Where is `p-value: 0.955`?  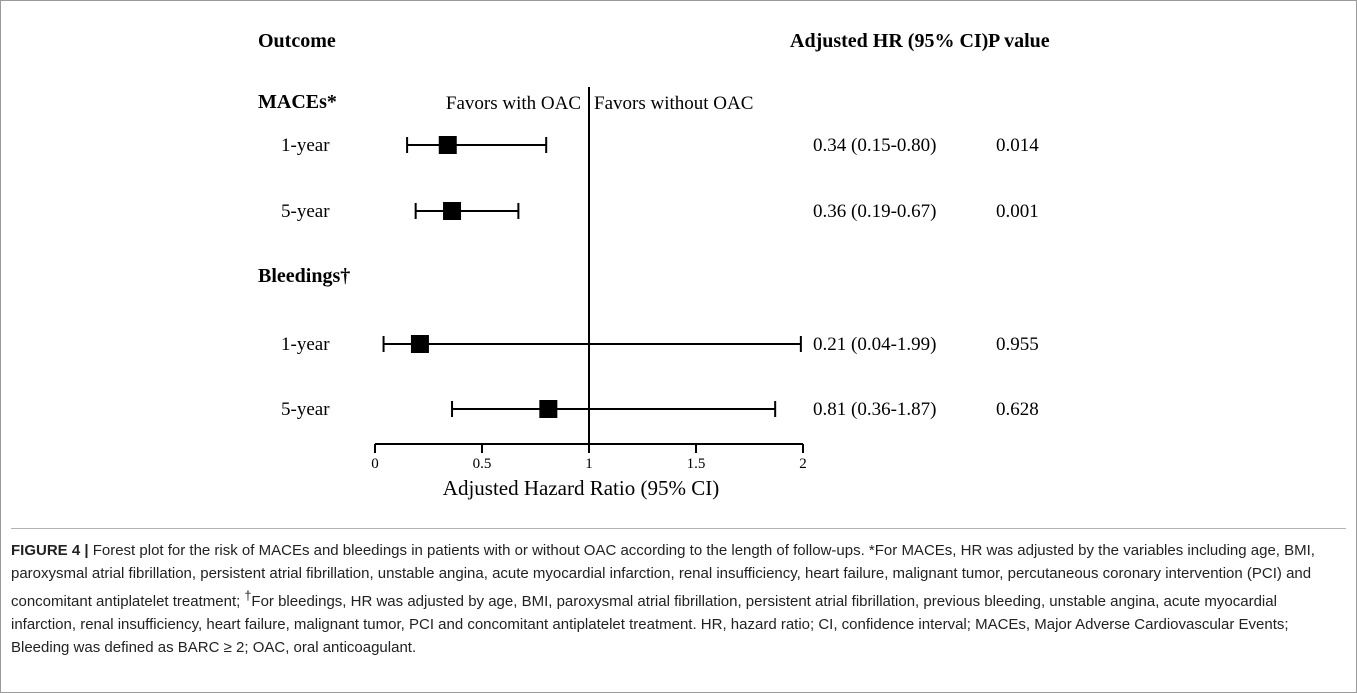
p-value: 0.955 is located at coordinates (1017, 344).